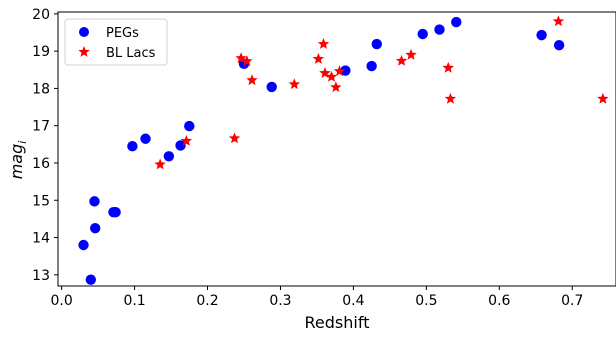 The image size is (616, 337). I want to click on y-tick-label: 18, so click(41, 89).